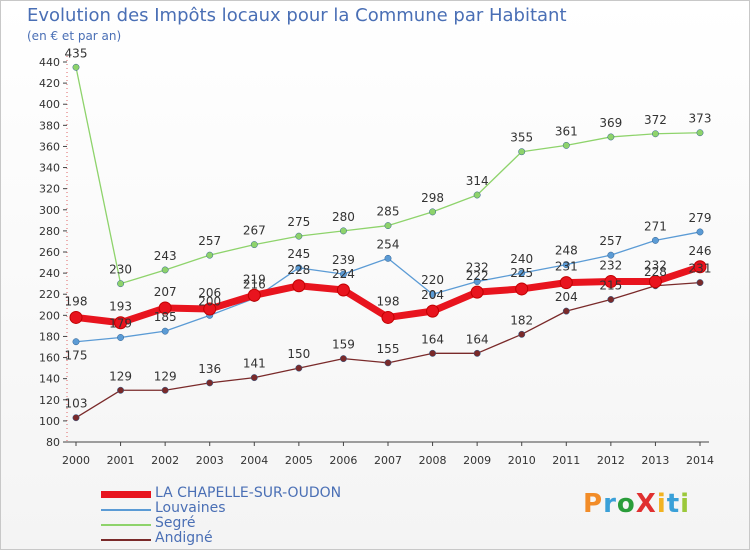  I want to click on data-label: 243, so click(165, 256).